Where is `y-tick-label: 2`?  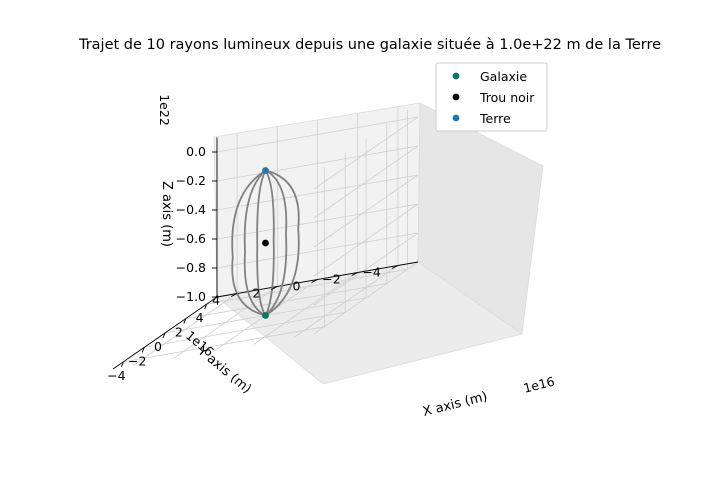 y-tick-label: 2 is located at coordinates (256, 293).